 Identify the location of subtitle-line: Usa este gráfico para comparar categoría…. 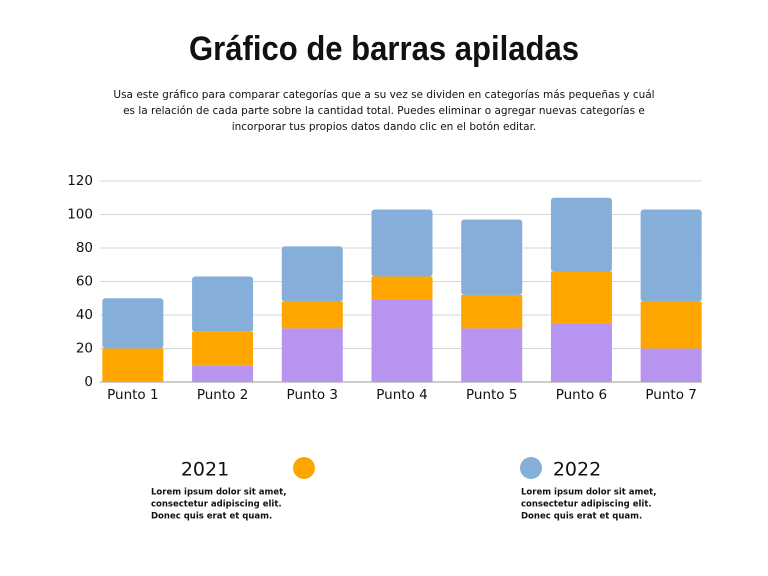
(383, 95).